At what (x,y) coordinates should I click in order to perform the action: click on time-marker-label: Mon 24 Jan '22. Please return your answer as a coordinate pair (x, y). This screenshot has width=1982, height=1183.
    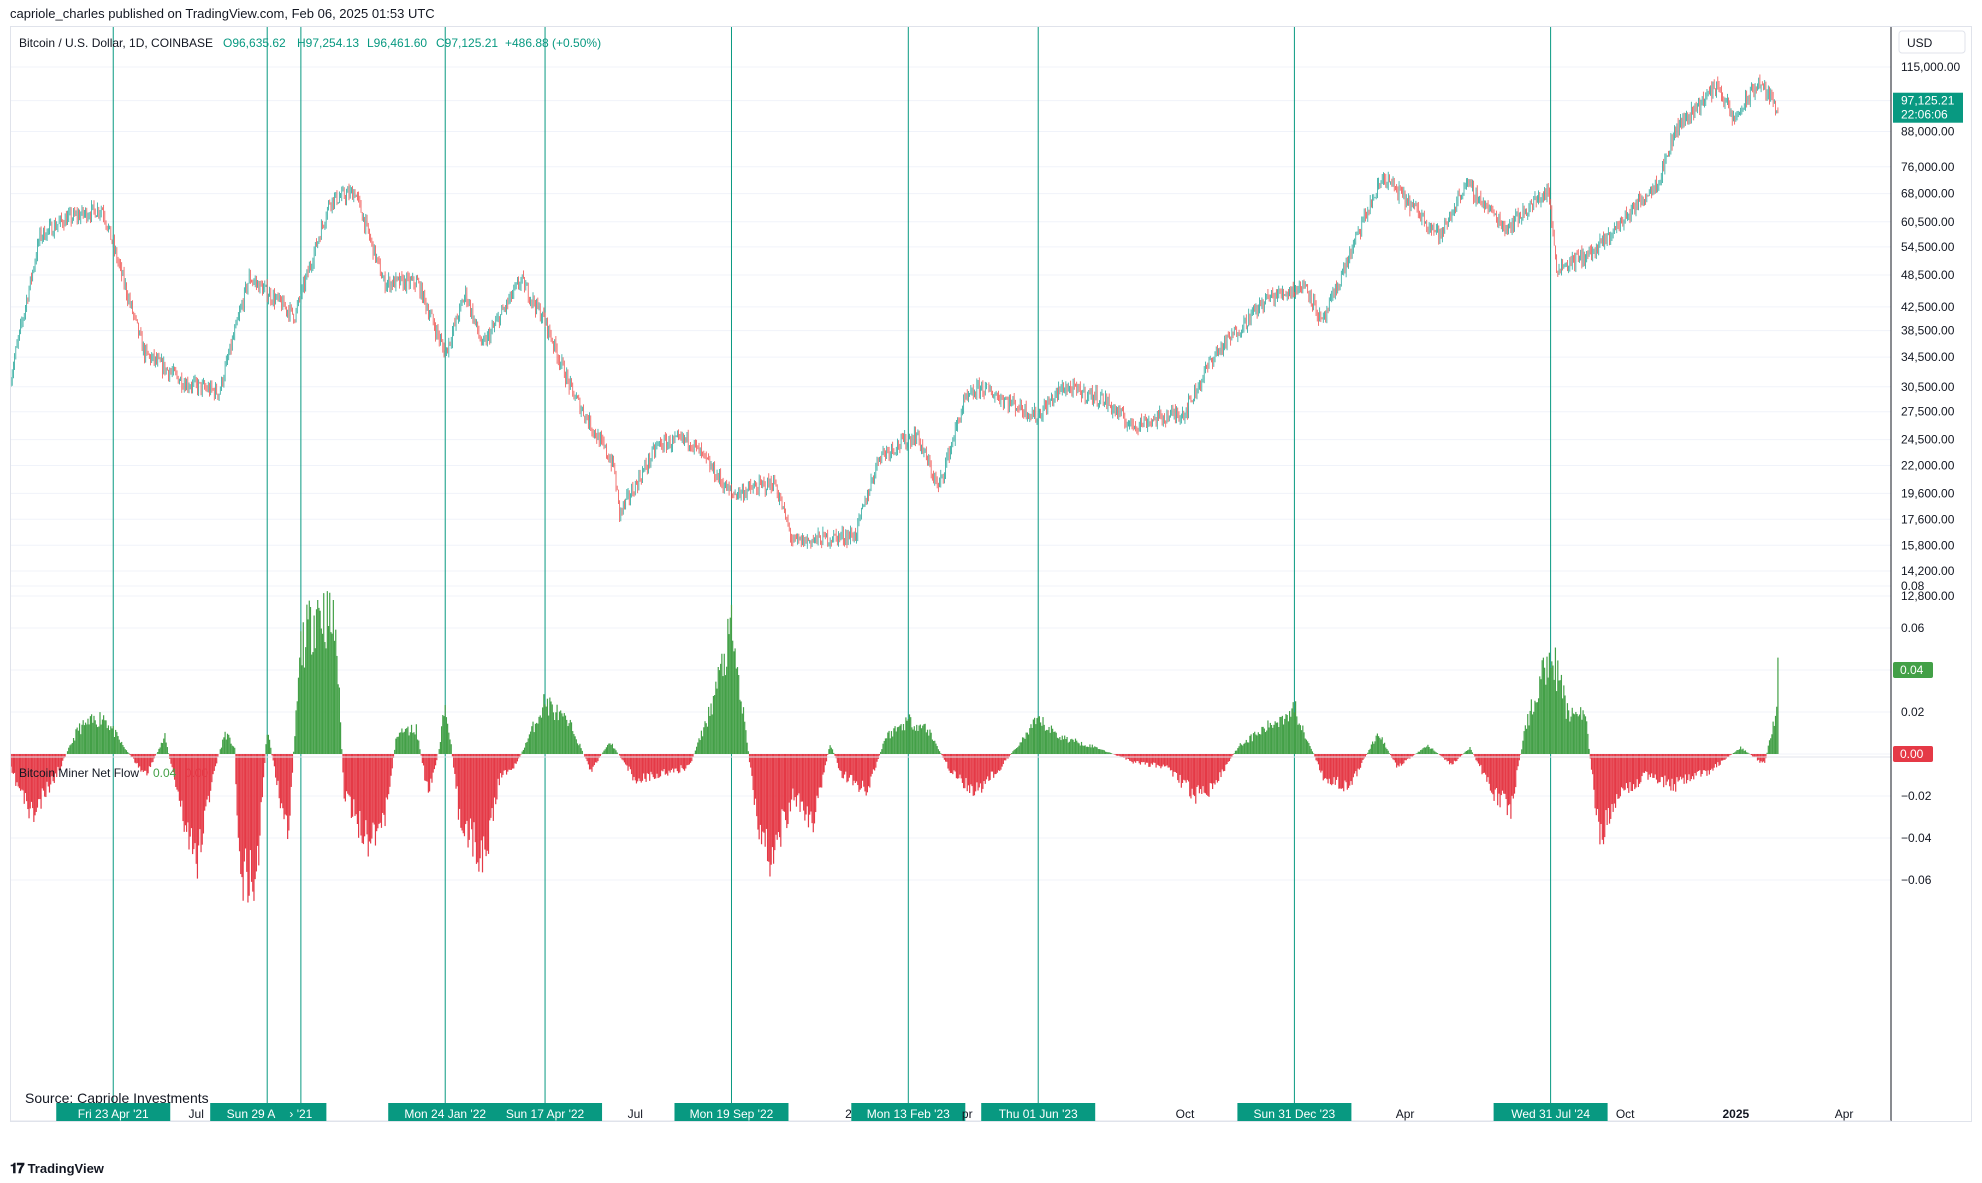
    Looking at the image, I should click on (445, 1114).